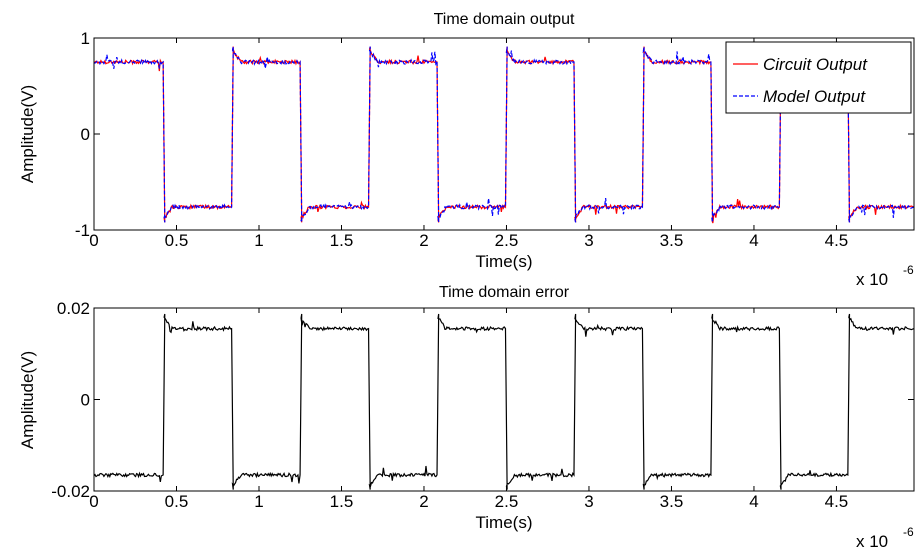 This screenshot has width=922, height=553. Describe the element at coordinates (507, 501) in the screenshot. I see `error-xtick-label: 2.5` at that location.